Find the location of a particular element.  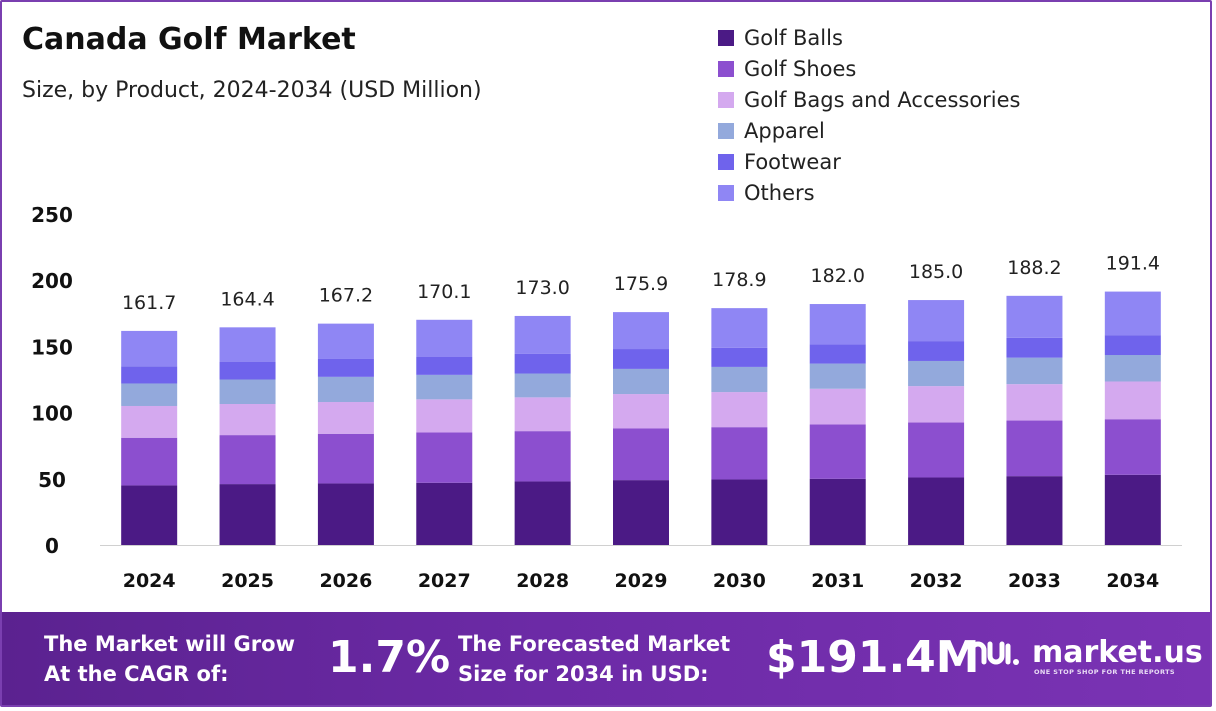

legend-item-golf-bags: Golf Bags and Accessories is located at coordinates (869, 99).